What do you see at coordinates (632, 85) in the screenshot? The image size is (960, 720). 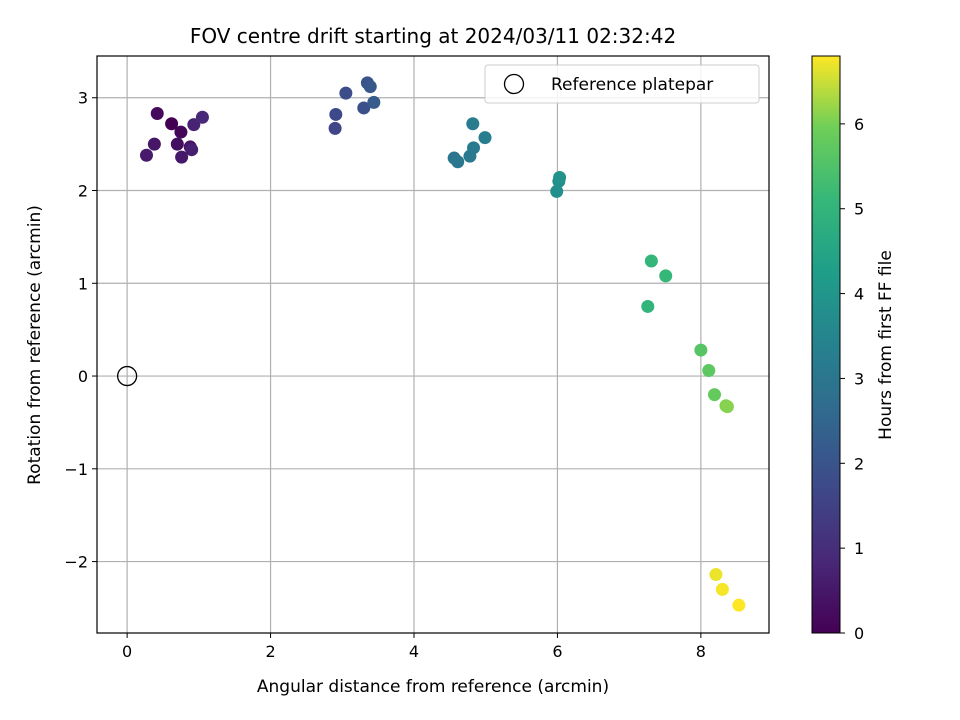 I see `legend-label: Reference platepar` at bounding box center [632, 85].